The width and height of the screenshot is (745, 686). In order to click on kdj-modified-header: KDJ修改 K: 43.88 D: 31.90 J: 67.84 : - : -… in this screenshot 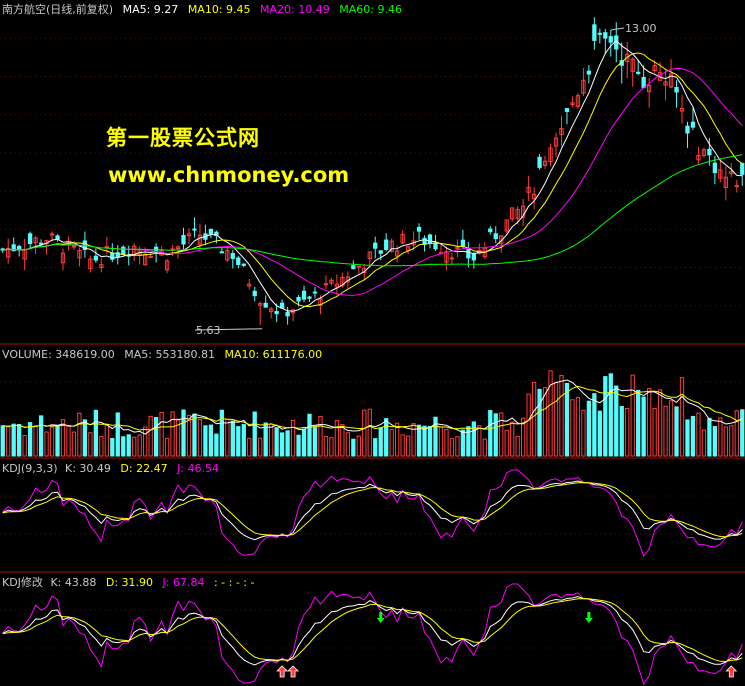, I will do `click(131, 582)`.